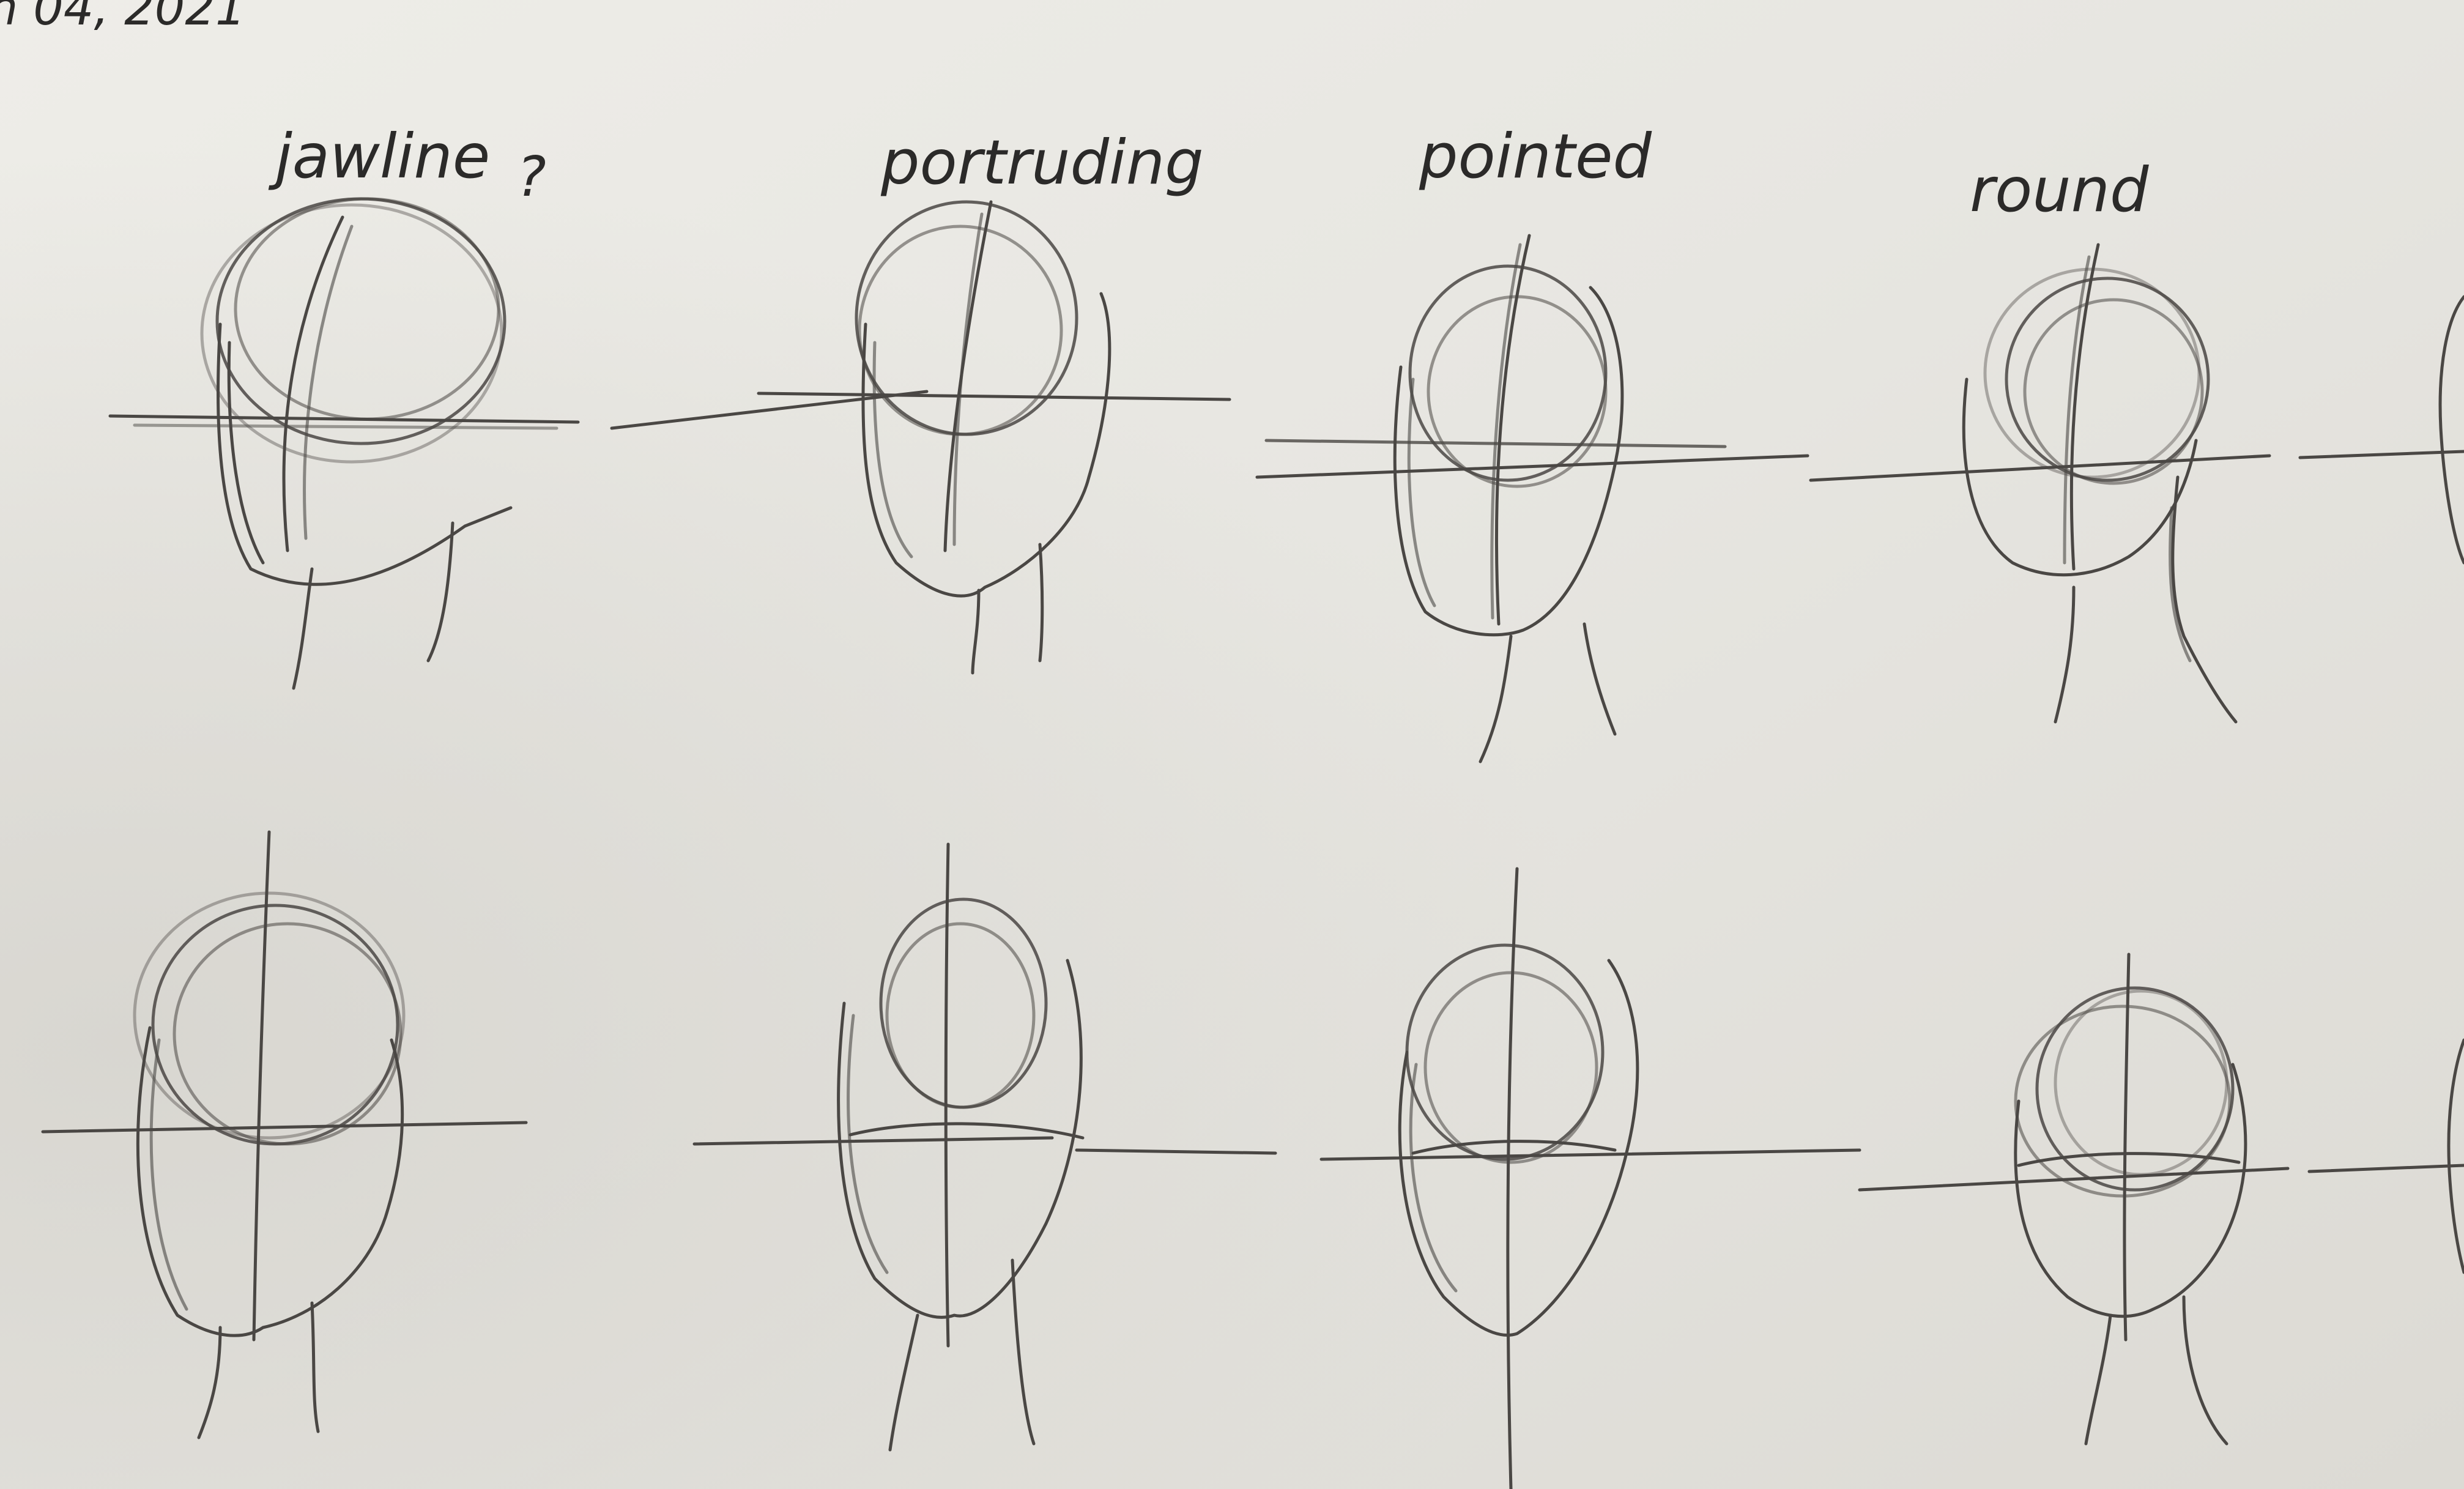  Describe the element at coordinates (531, 177) in the screenshot. I see `question-mark: ?` at that location.